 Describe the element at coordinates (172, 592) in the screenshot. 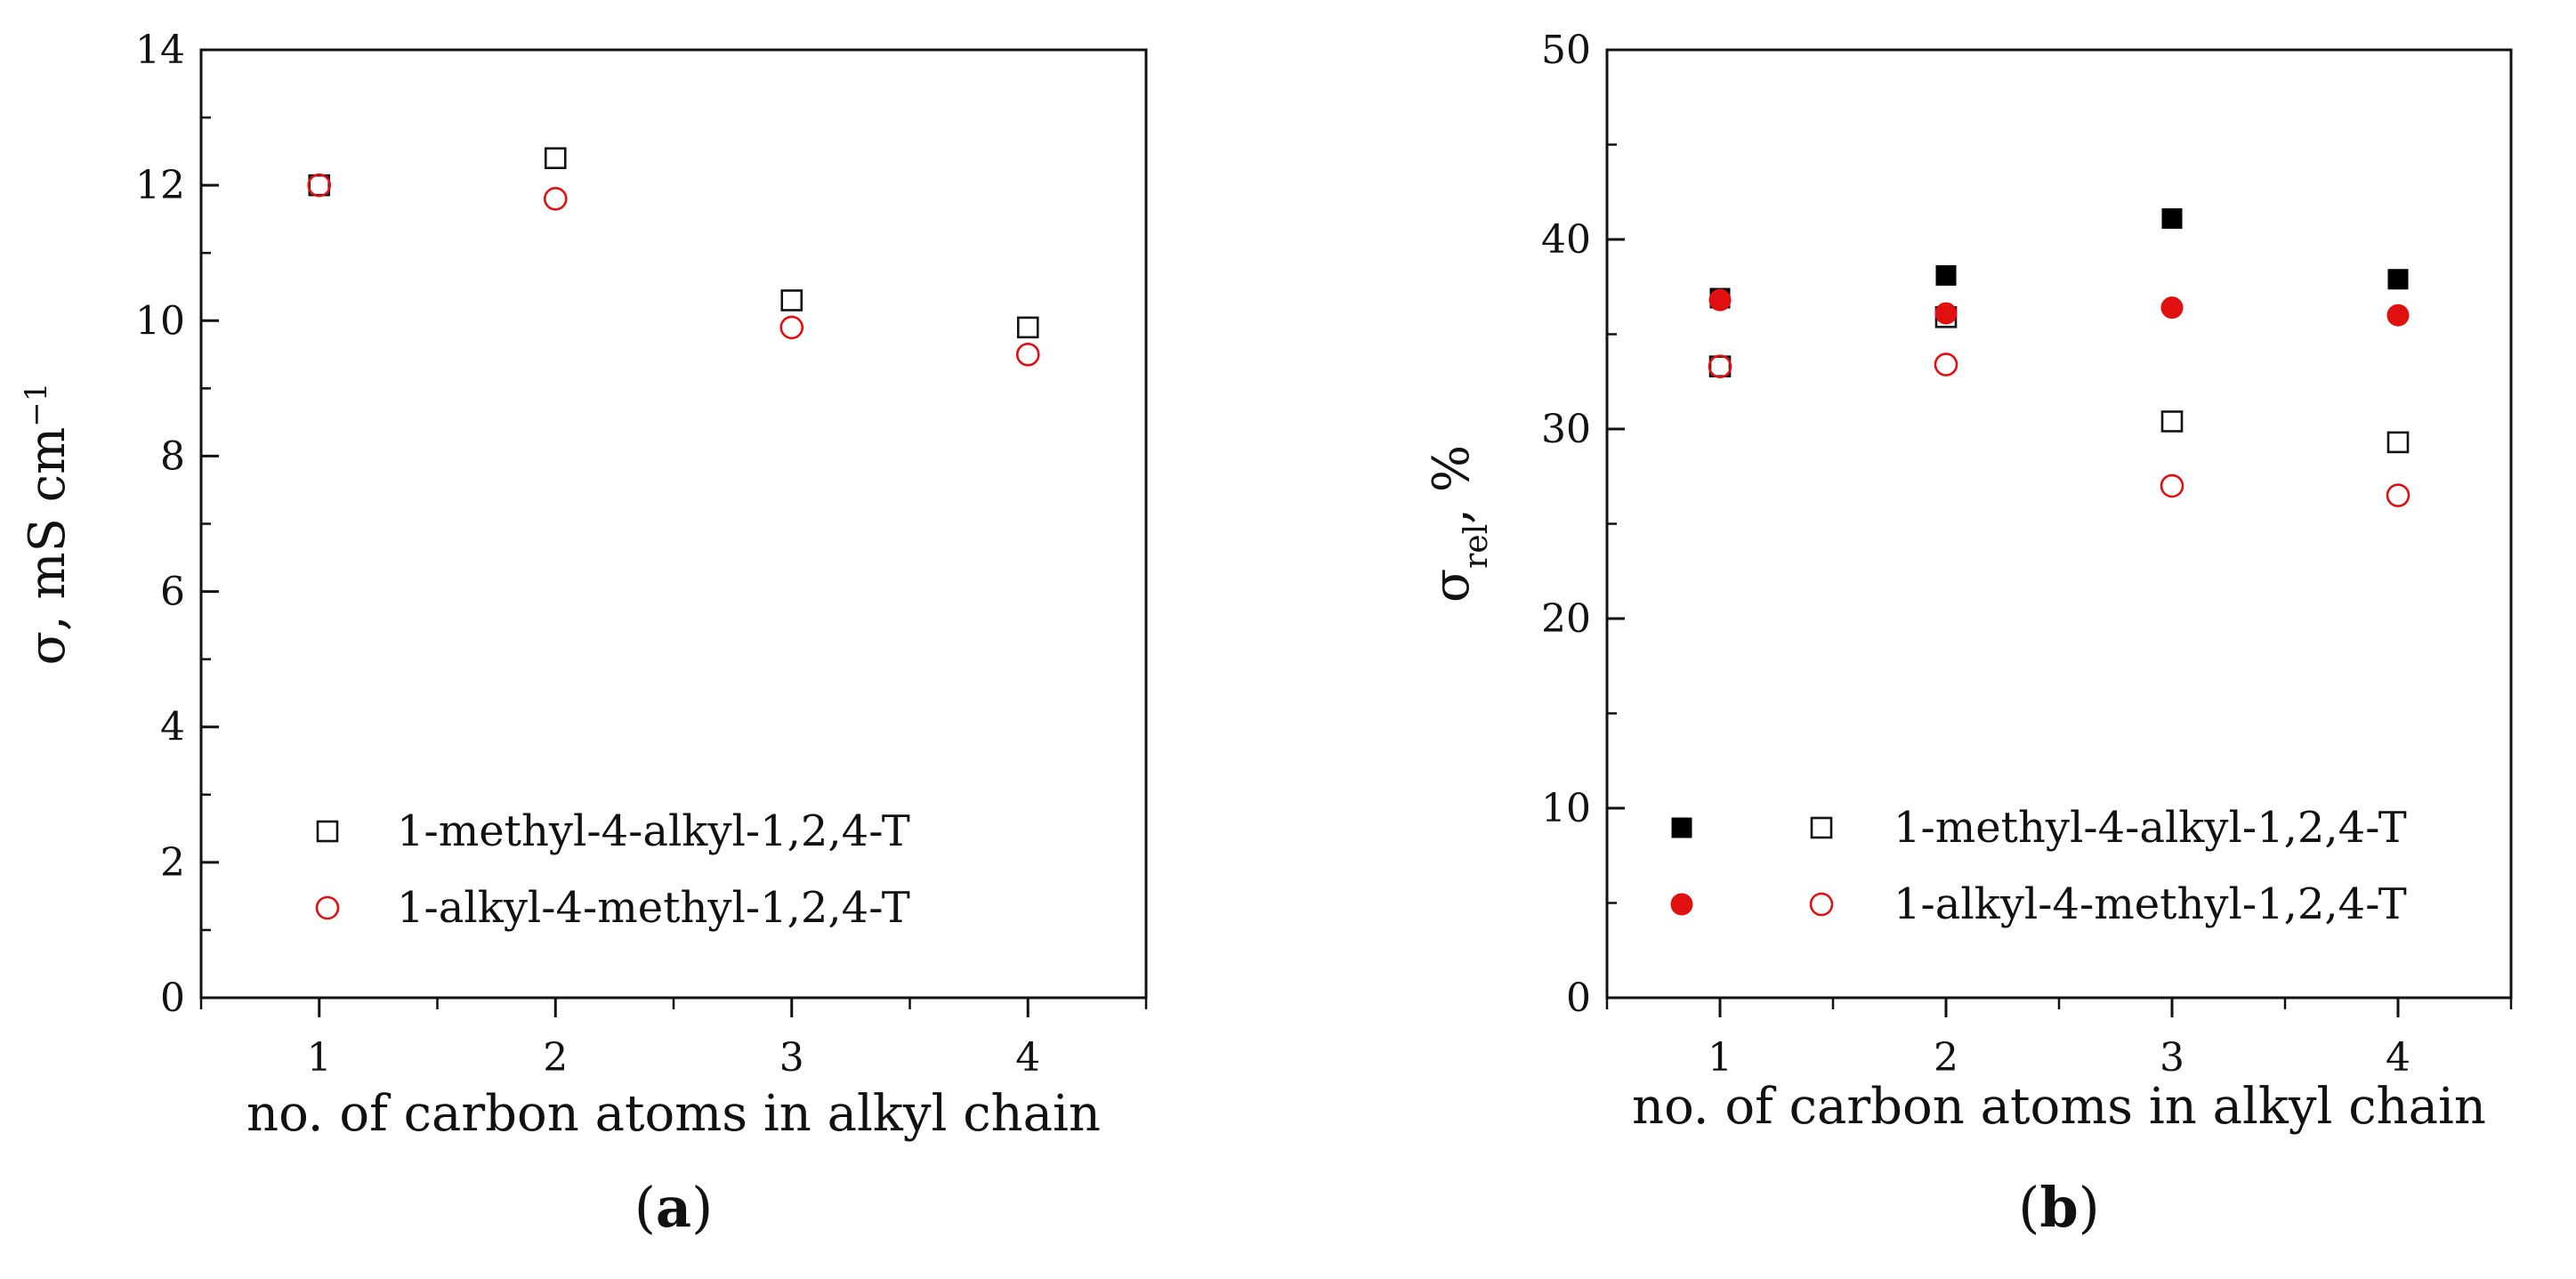

I see `y-tick-label: 6` at that location.